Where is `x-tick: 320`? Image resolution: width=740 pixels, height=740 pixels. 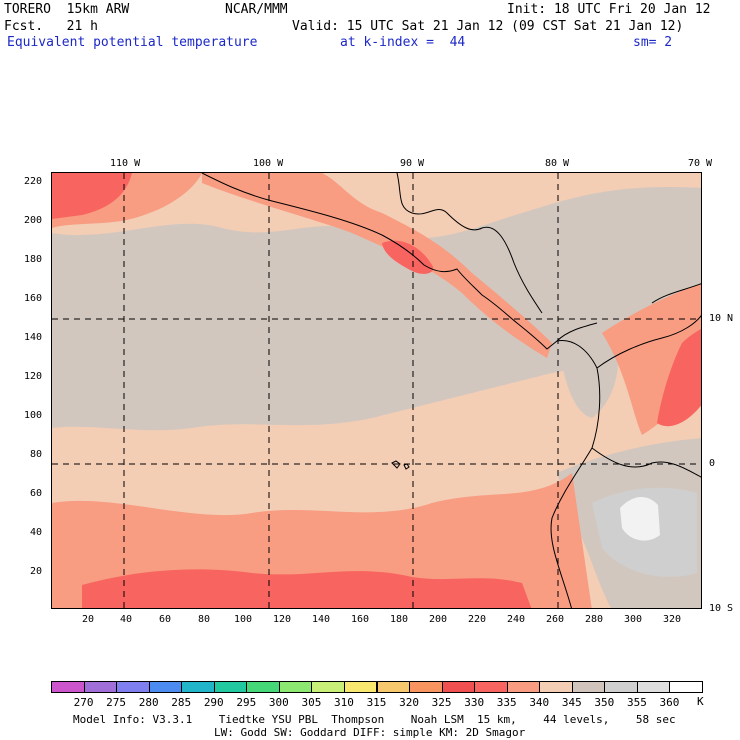 x-tick: 320 is located at coordinates (672, 619).